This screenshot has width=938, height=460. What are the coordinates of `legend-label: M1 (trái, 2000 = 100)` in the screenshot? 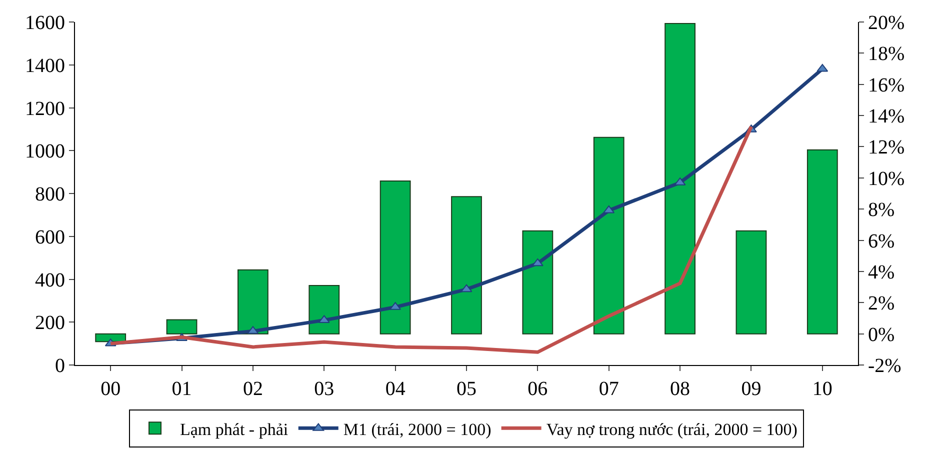 It's located at (417, 429).